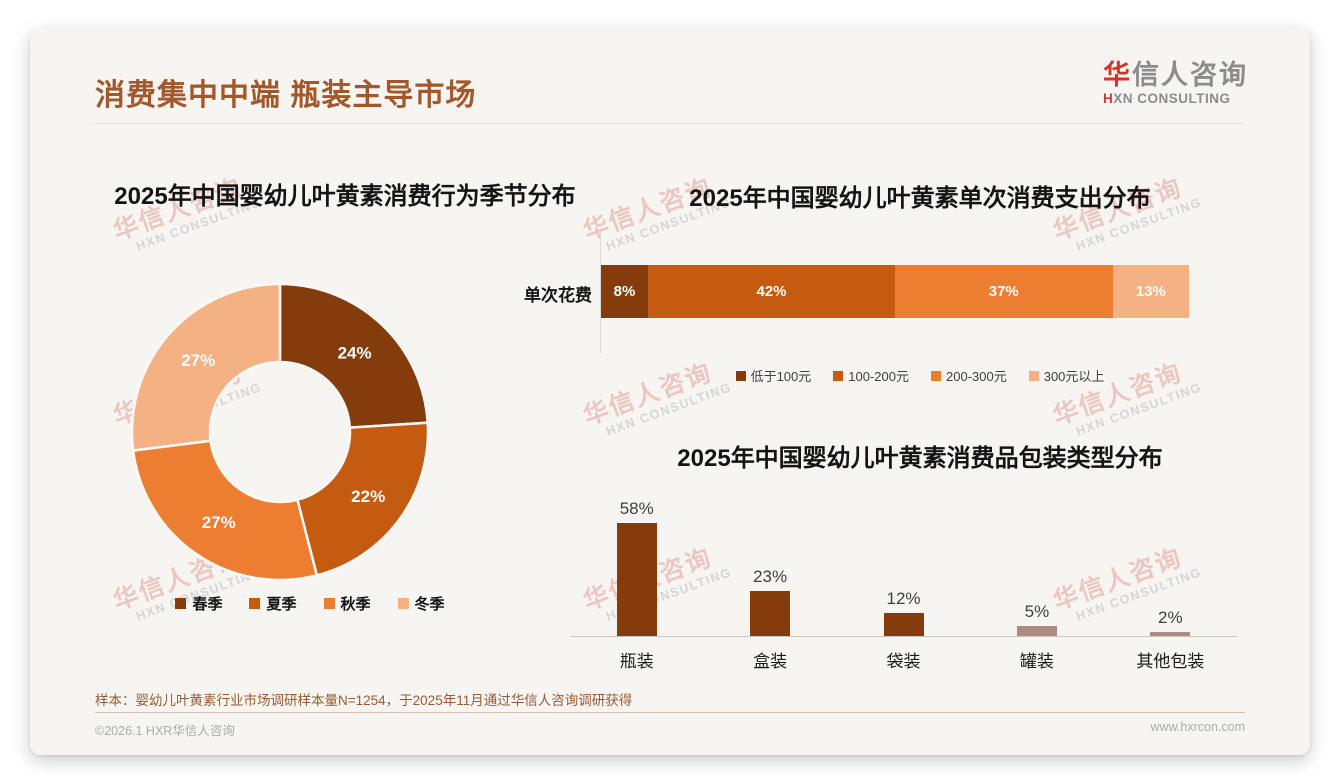 The width and height of the screenshot is (1340, 780). I want to click on packaging-bar-袋装, so click(903, 624).